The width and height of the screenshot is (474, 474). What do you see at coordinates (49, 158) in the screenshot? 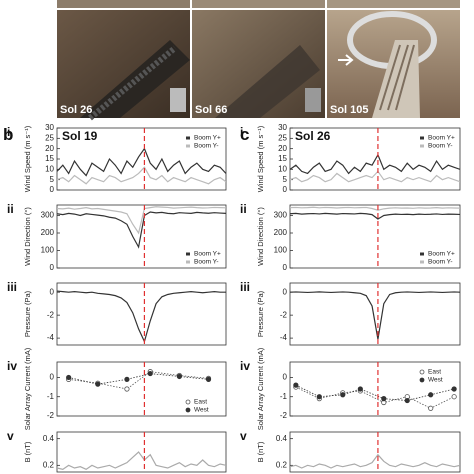
I see `y-tick-label: 15` at bounding box center [49, 158].